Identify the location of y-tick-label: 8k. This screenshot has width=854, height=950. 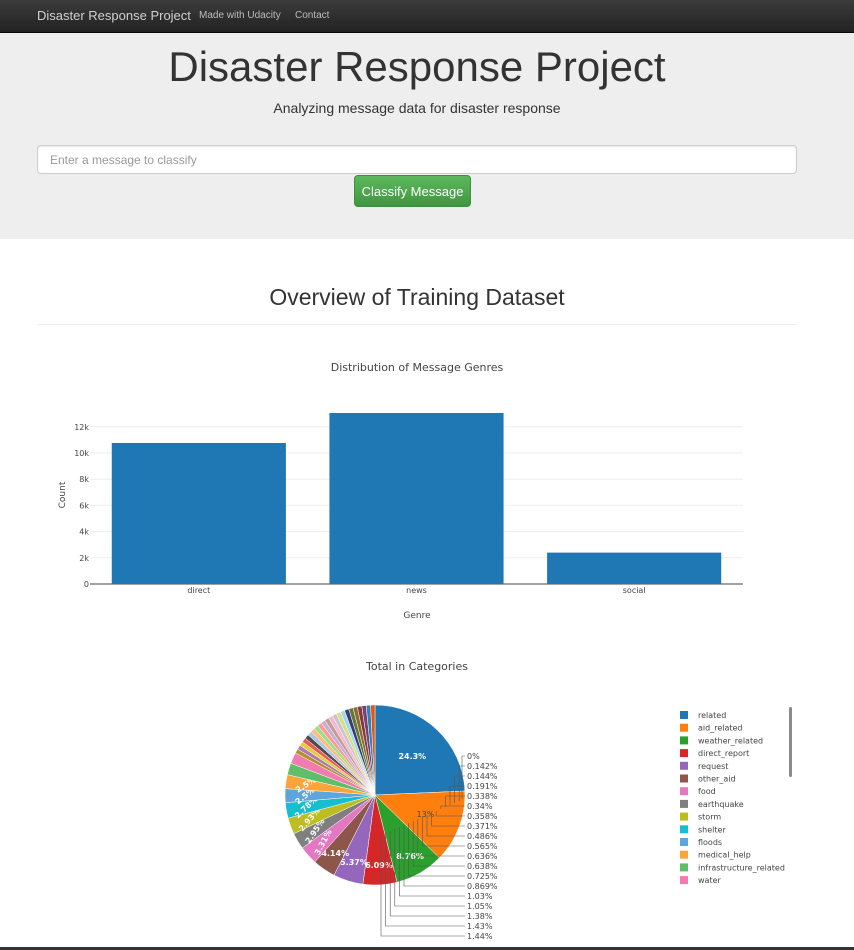
(84, 479).